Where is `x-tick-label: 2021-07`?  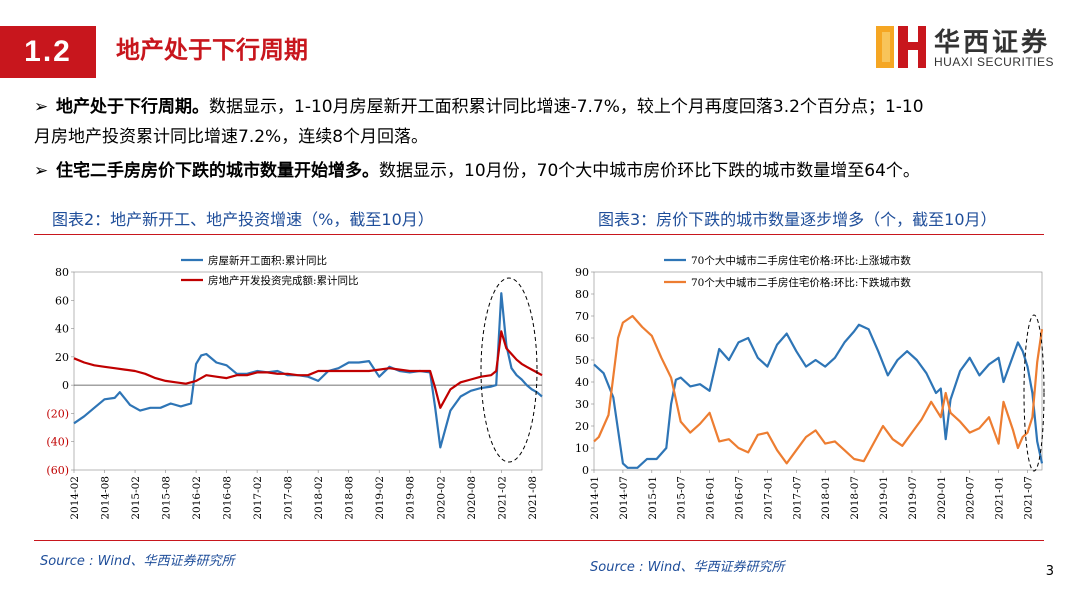 x-tick-label: 2021-07 is located at coordinates (1029, 498).